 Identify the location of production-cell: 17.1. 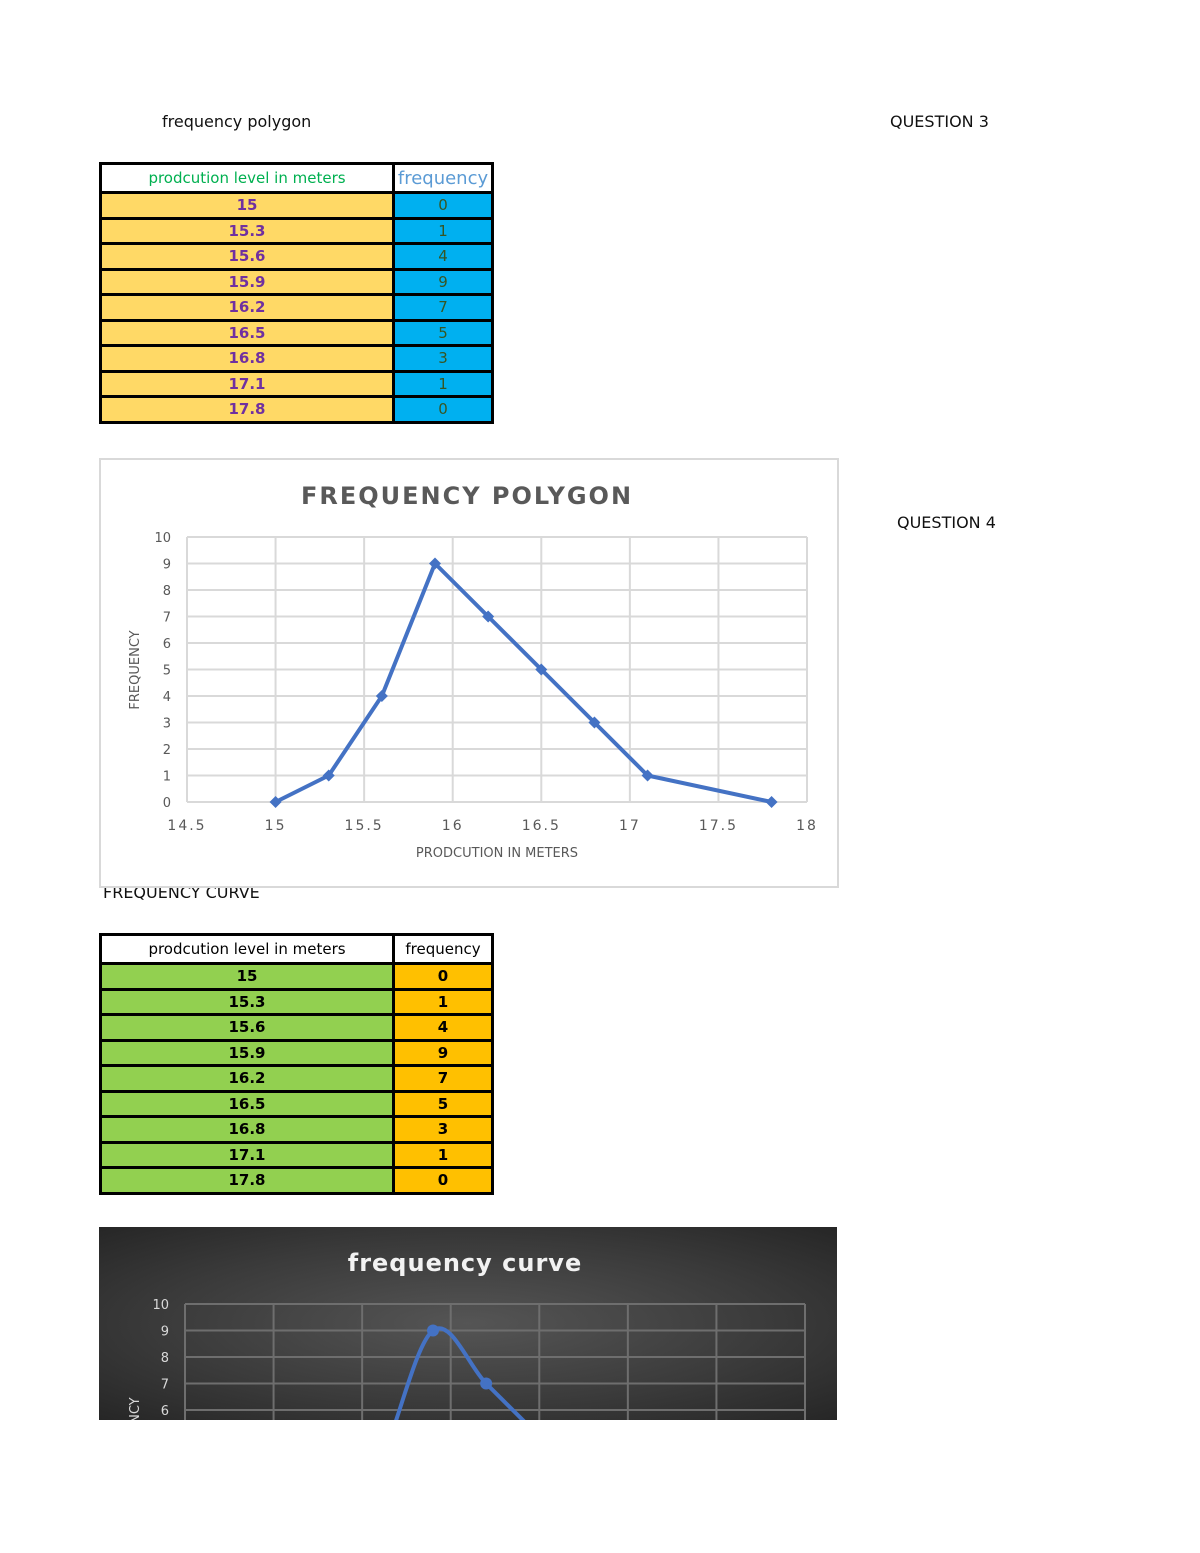
(247, 1154).